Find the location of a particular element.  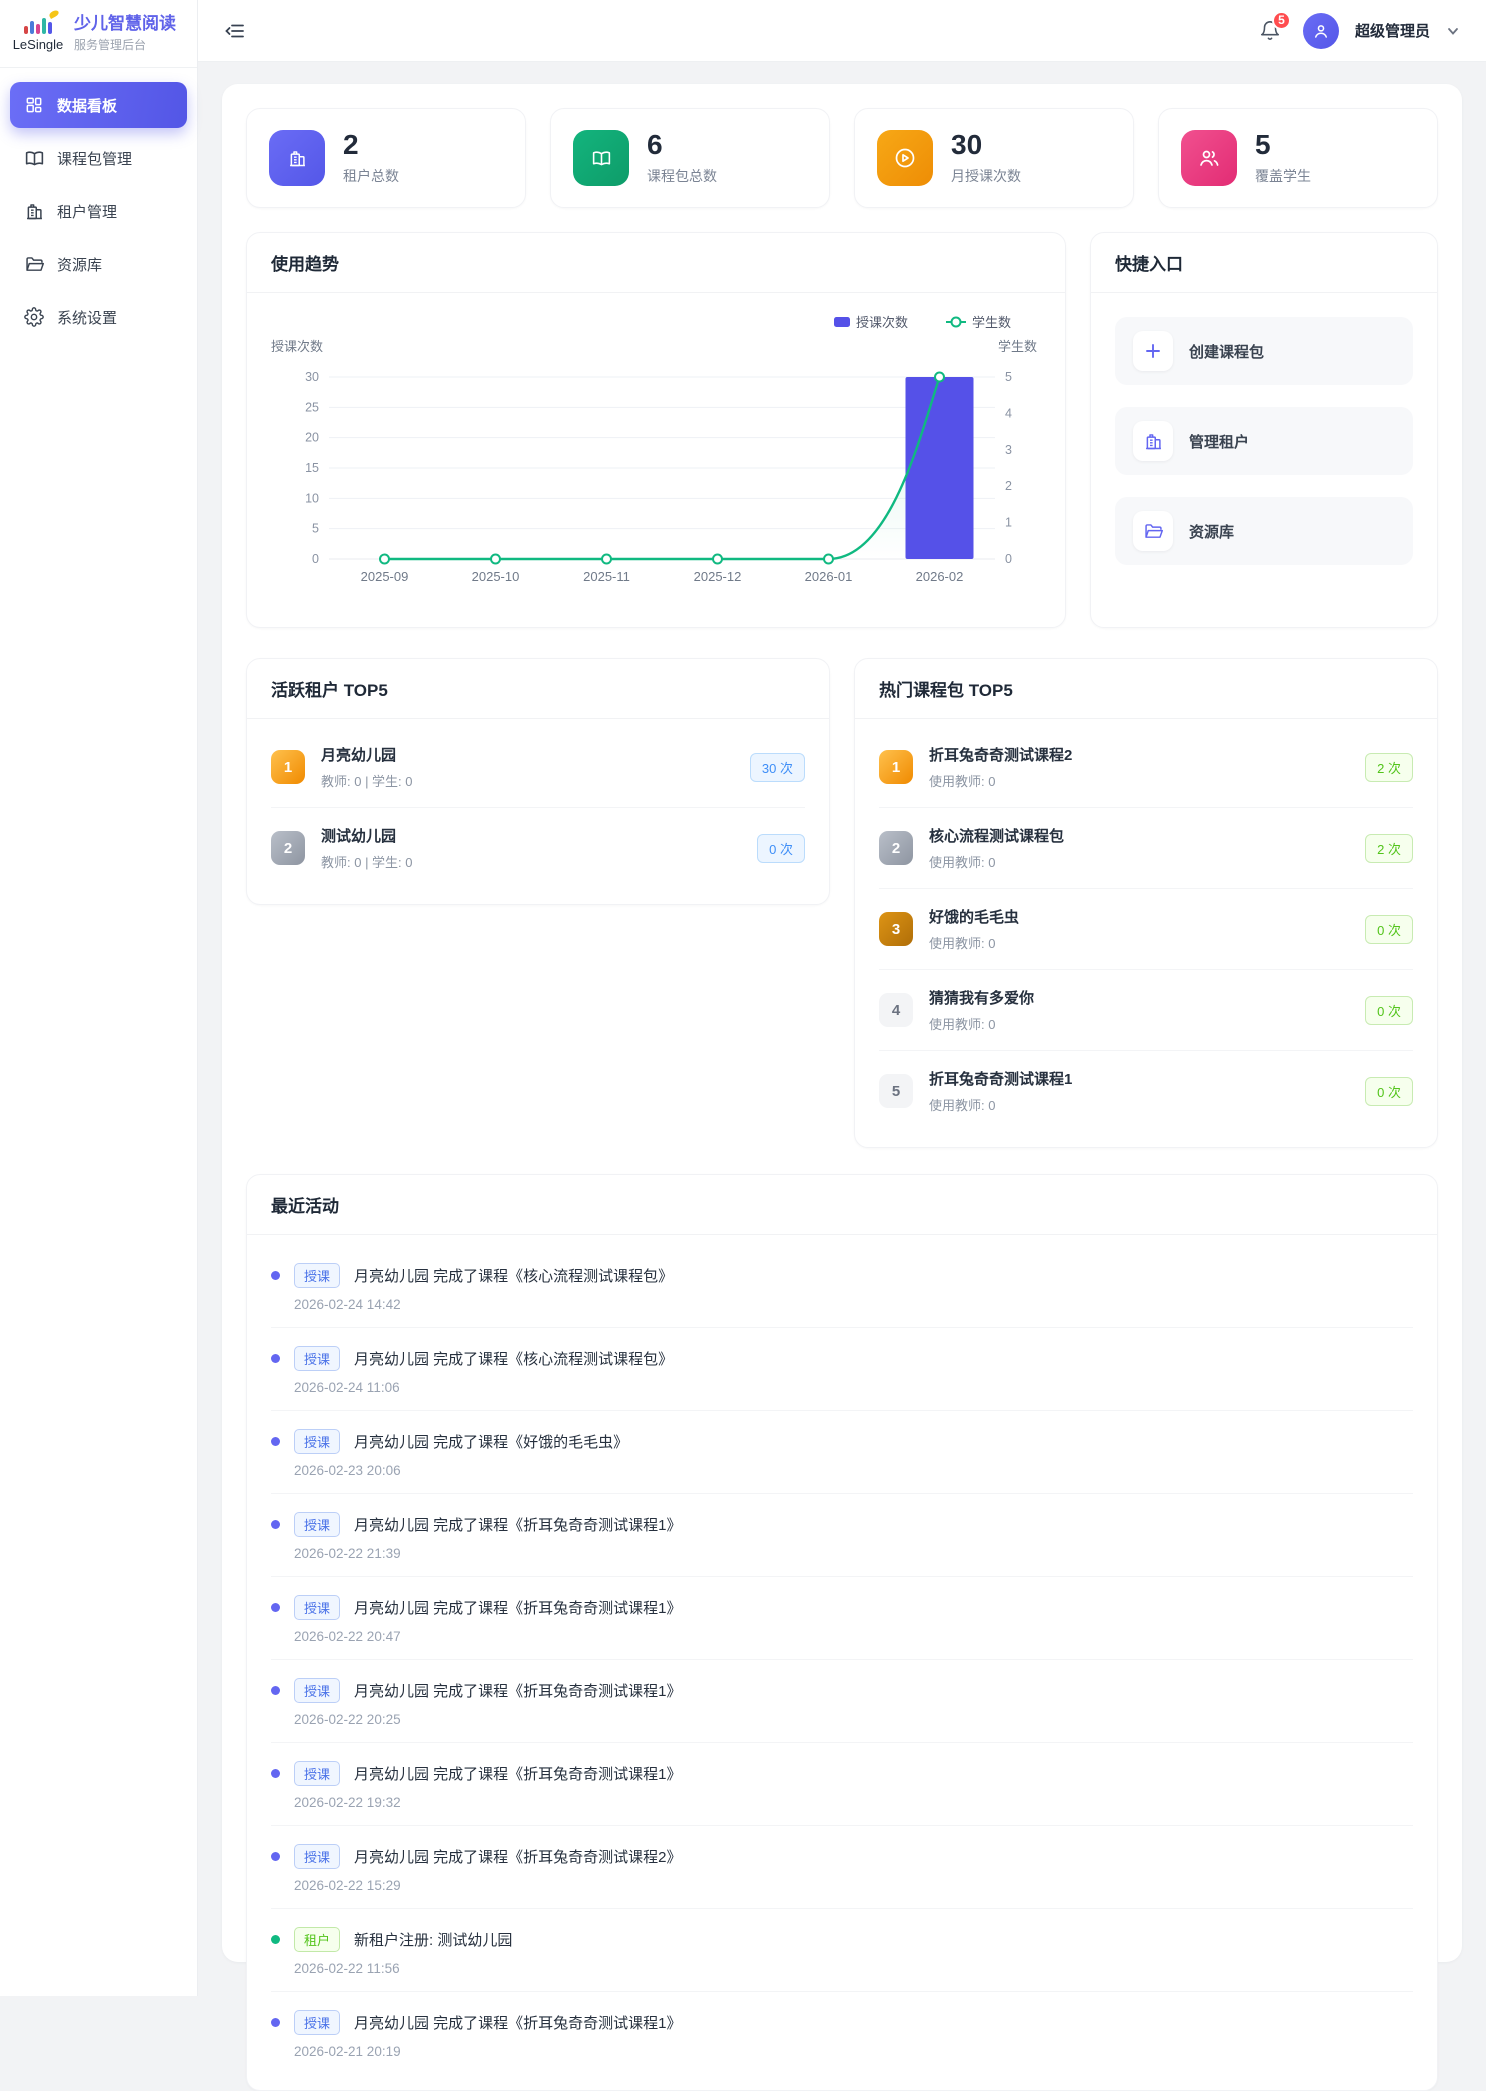

activity-timestamp: 2026-02-23 20:06 is located at coordinates (347, 1470).